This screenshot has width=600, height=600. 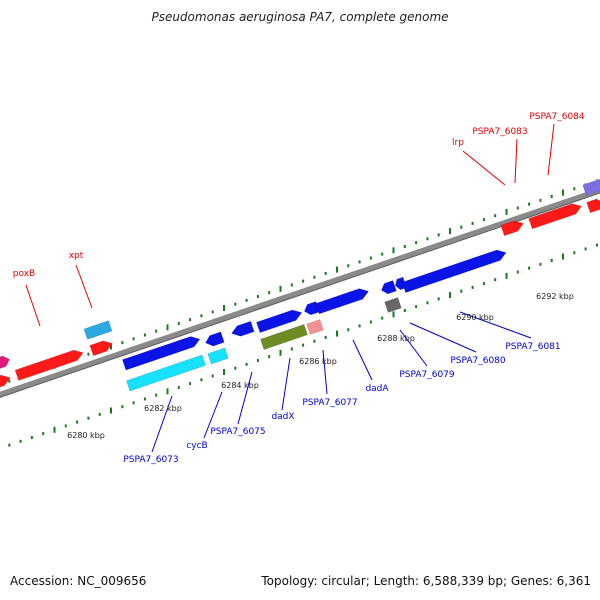 I want to click on gene-label: poxB, so click(x=24, y=274).